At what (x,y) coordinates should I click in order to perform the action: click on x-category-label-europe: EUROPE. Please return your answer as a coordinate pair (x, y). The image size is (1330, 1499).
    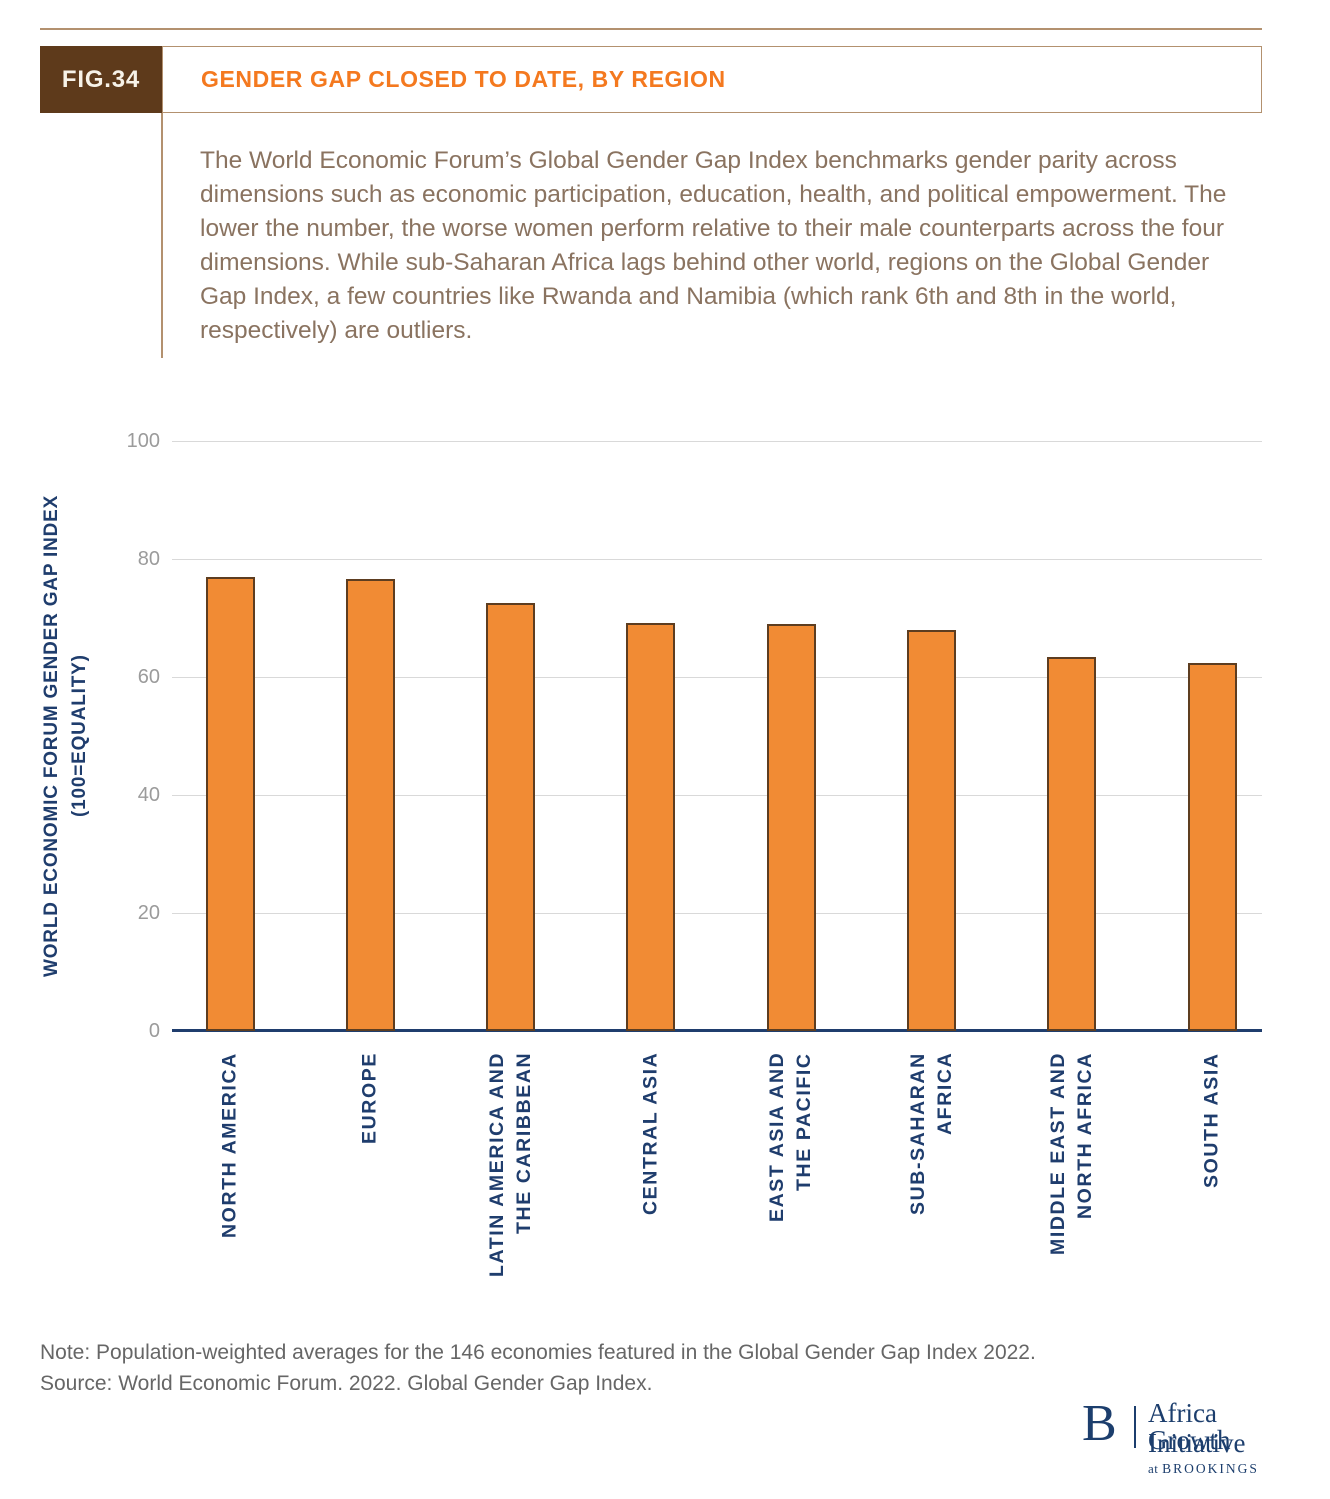
    Looking at the image, I should click on (369, 1098).